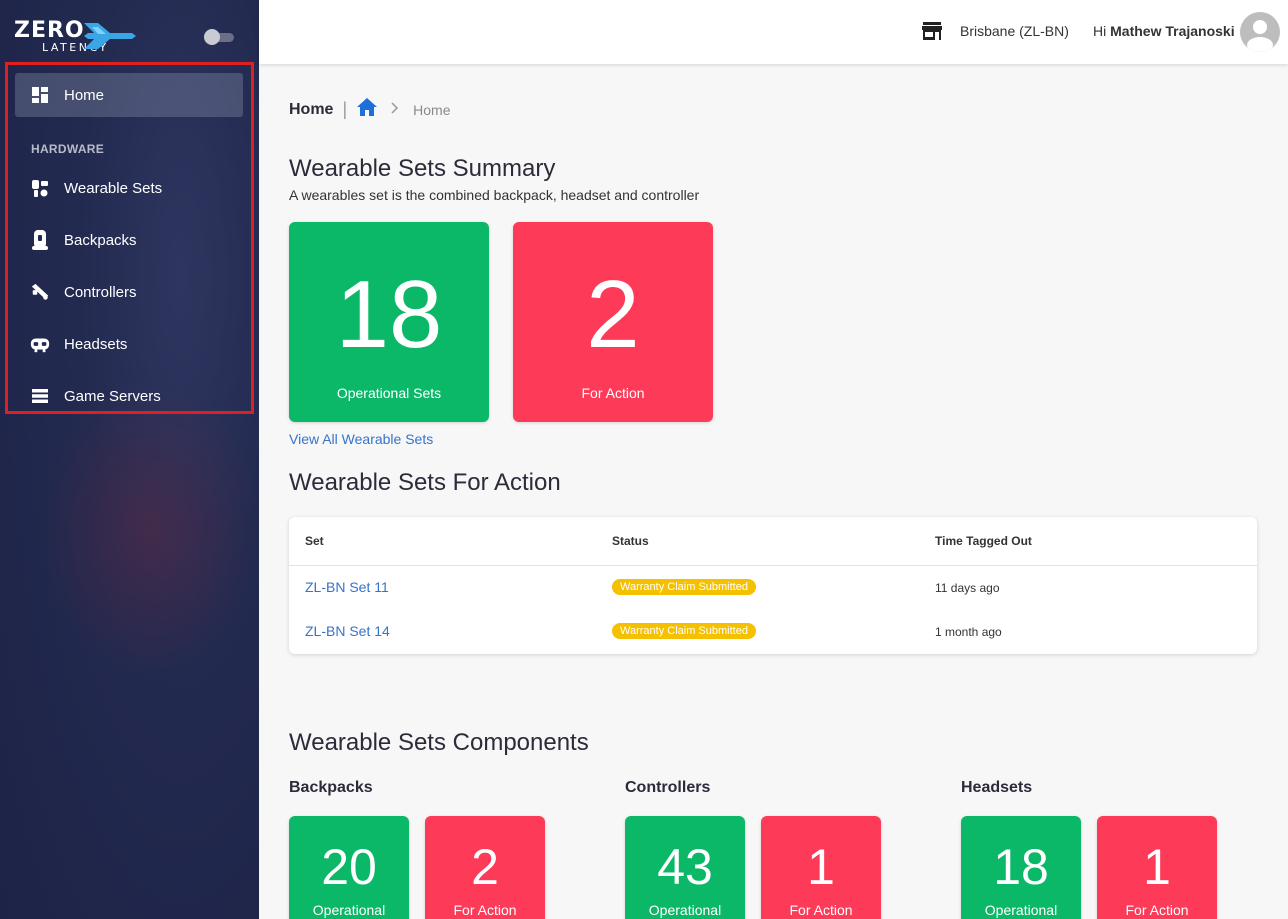  Describe the element at coordinates (40, 292) in the screenshot. I see `controller-icon` at that location.